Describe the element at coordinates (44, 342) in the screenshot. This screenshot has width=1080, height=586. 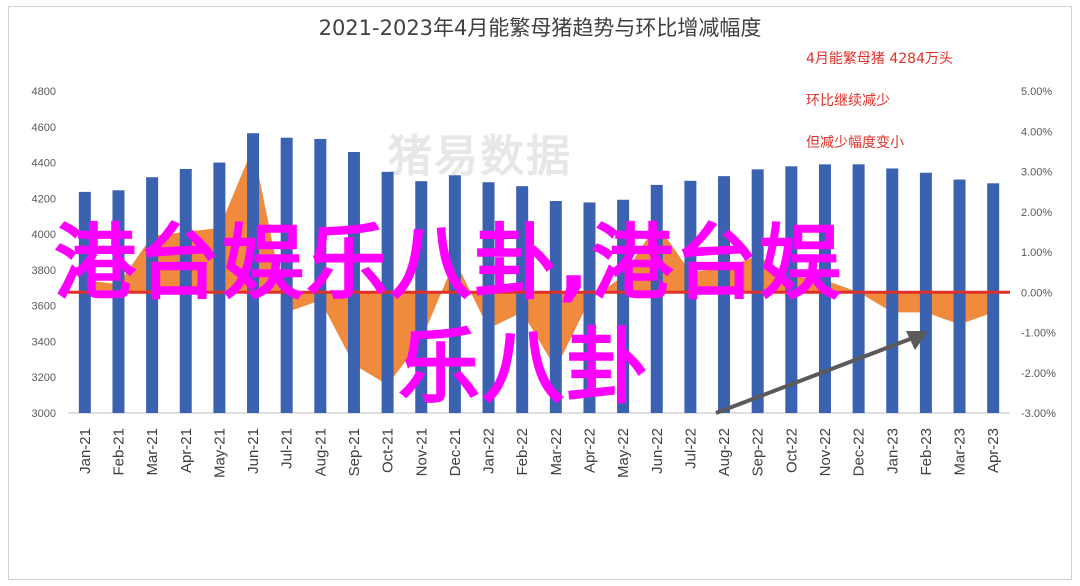
I see `y-left-tick-label: 3400` at that location.